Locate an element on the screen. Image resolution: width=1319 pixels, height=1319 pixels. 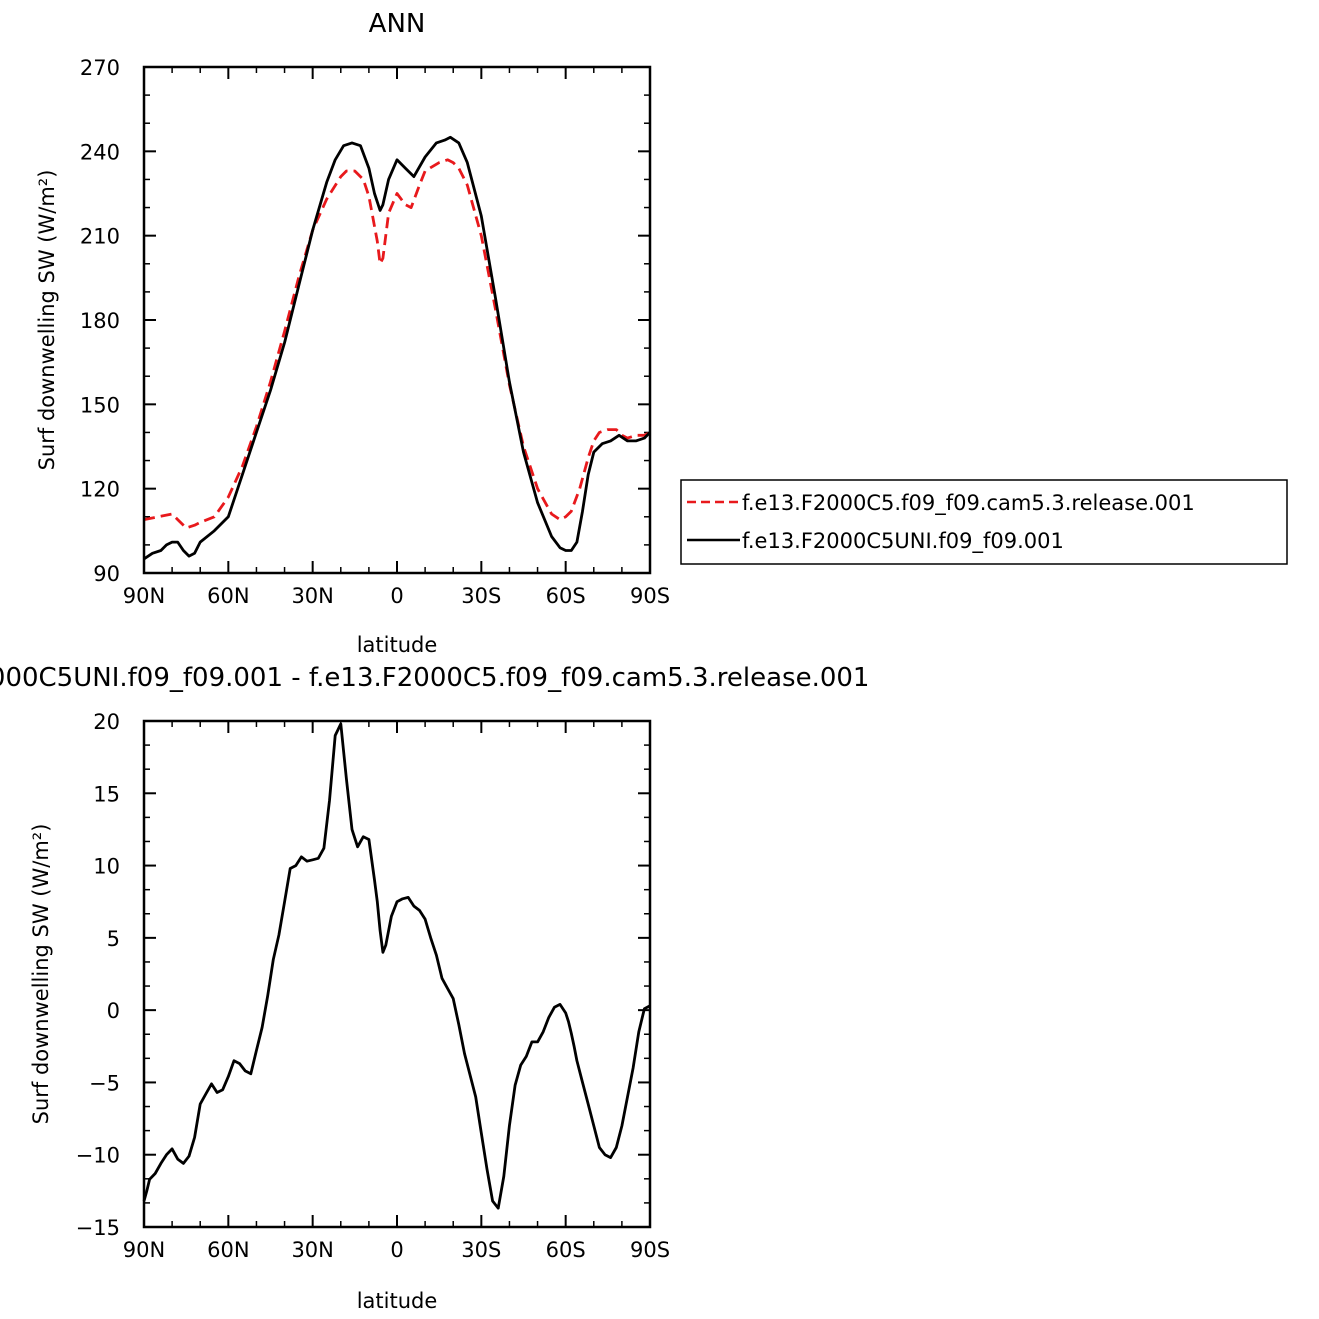
y-tick-label: 0 is located at coordinates (113, 1011).